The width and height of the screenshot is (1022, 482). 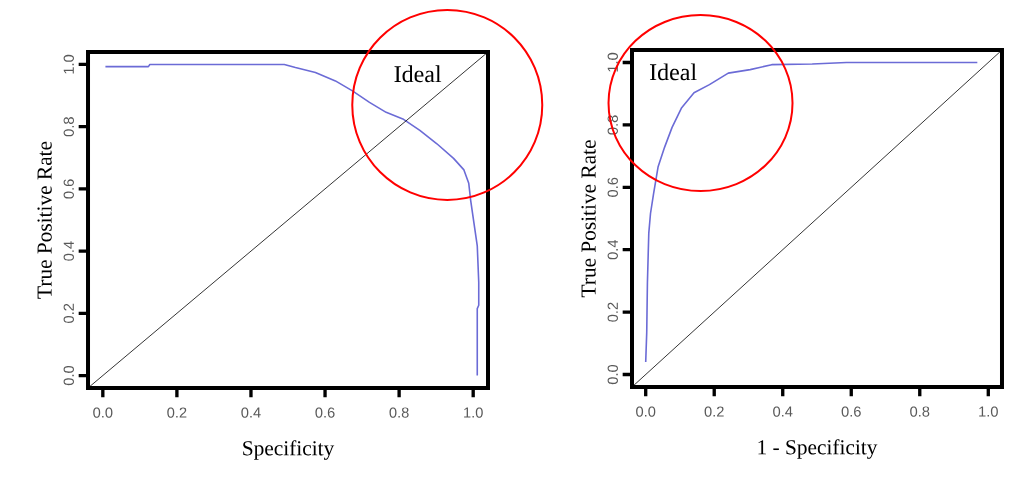 What do you see at coordinates (289, 450) in the screenshot?
I see `x-axis-title: Specificity` at bounding box center [289, 450].